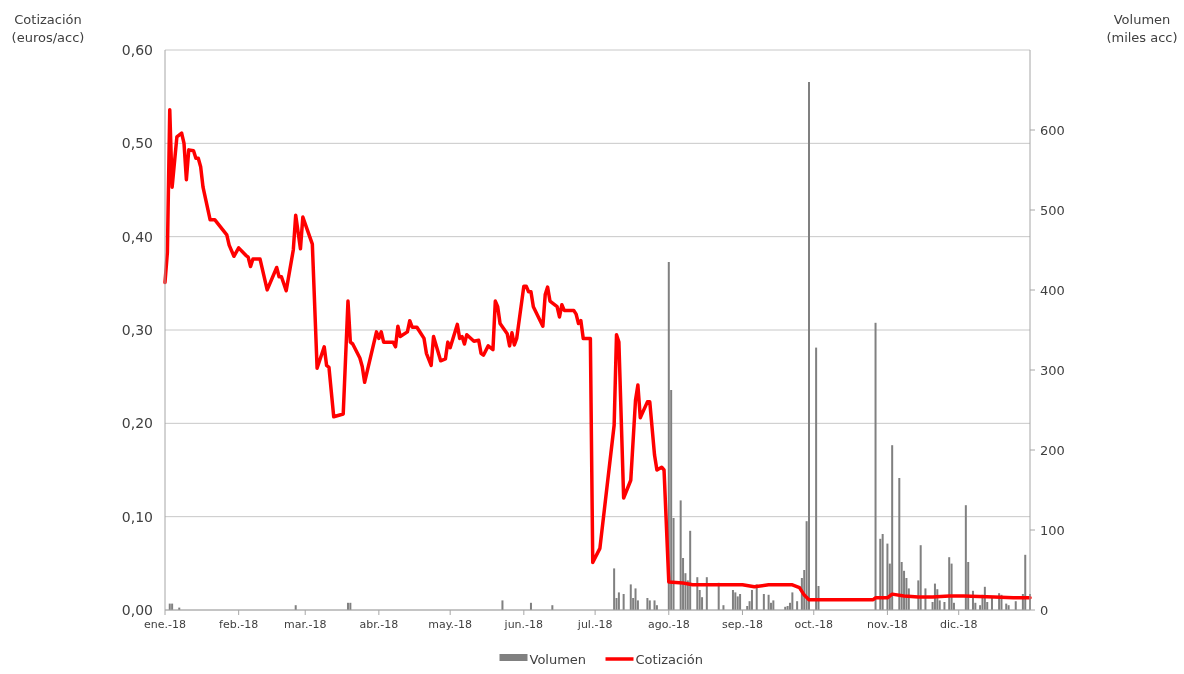 The width and height of the screenshot is (1184, 674). I want to click on x-tick-label: feb.-18, so click(239, 624).